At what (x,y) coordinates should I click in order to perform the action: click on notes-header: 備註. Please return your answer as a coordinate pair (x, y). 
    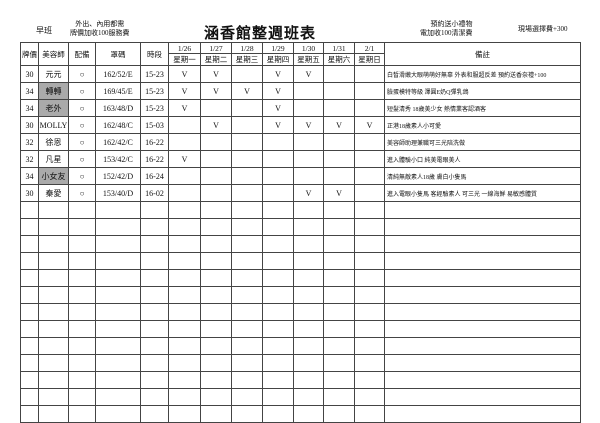
    Looking at the image, I should click on (482, 54).